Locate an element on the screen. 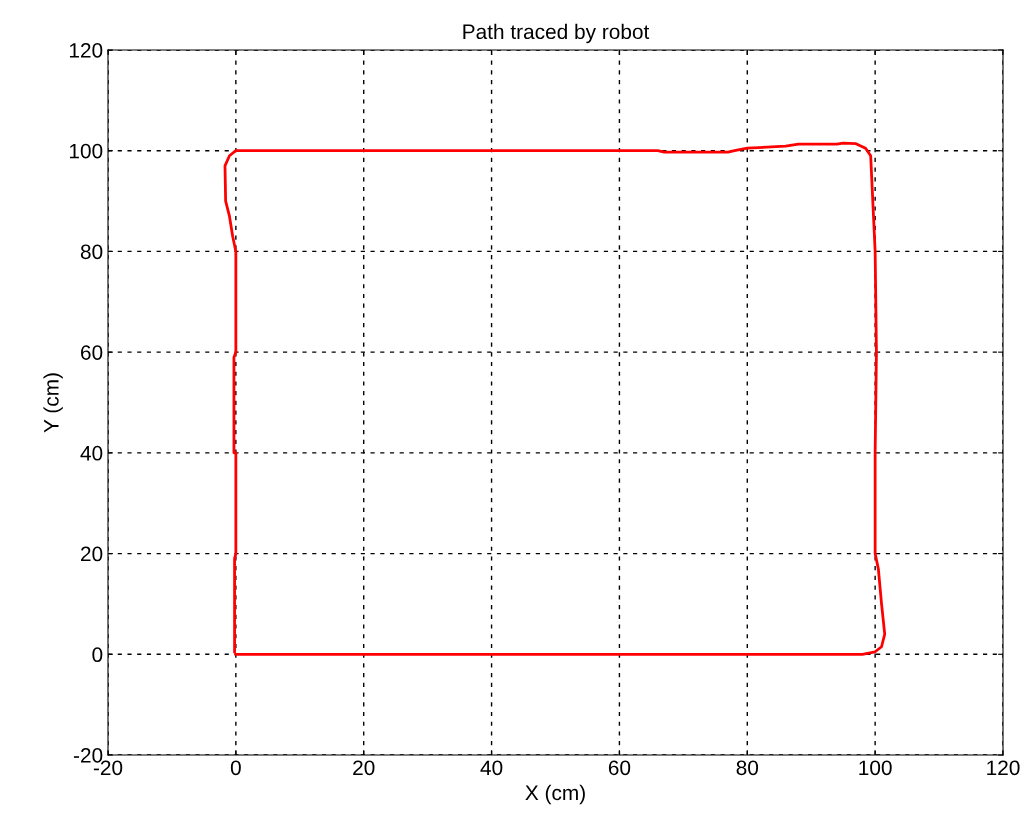 This screenshot has width=1028, height=833. y-tick-label: 80 is located at coordinates (91, 252).